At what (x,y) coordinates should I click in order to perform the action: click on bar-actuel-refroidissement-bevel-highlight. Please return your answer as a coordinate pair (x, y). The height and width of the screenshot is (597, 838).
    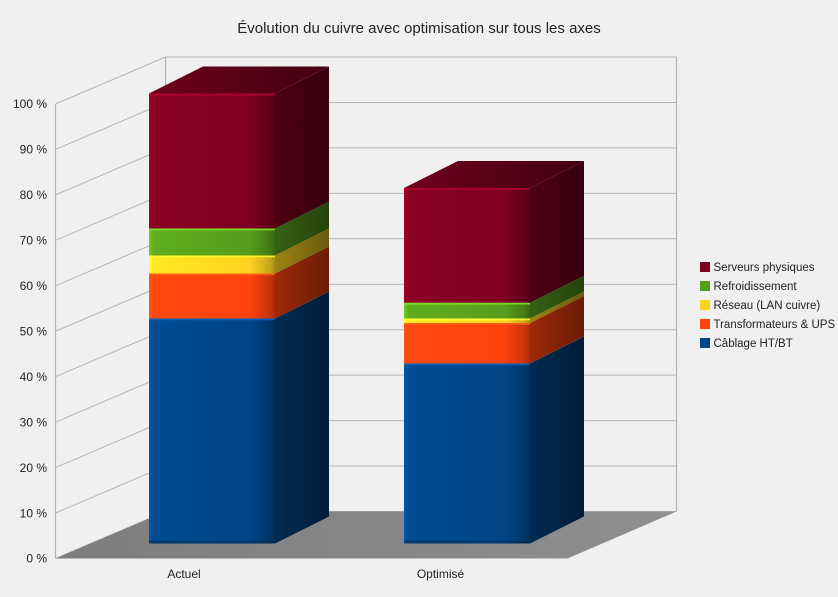
    Looking at the image, I should click on (212, 229).